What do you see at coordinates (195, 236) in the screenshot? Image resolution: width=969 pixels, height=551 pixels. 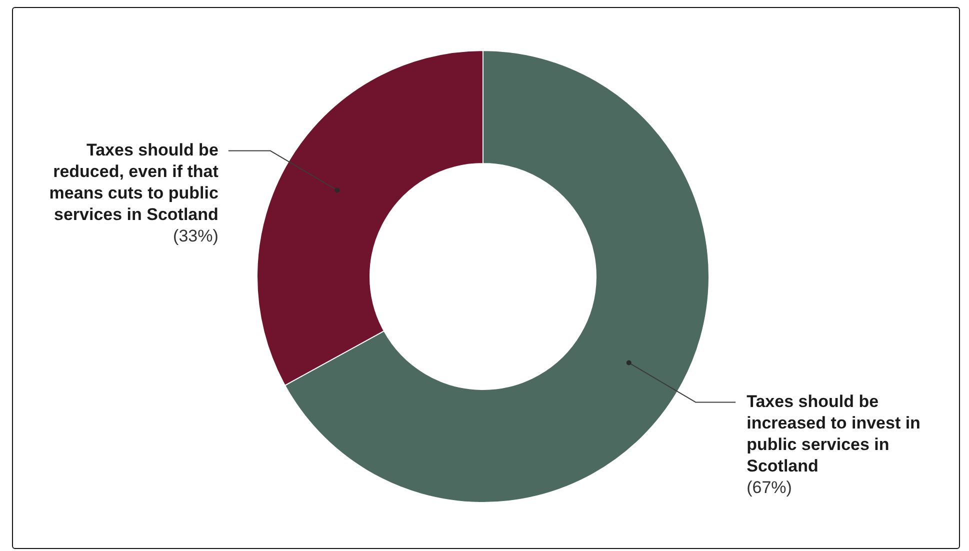 I see `data-label: (33%)` at bounding box center [195, 236].